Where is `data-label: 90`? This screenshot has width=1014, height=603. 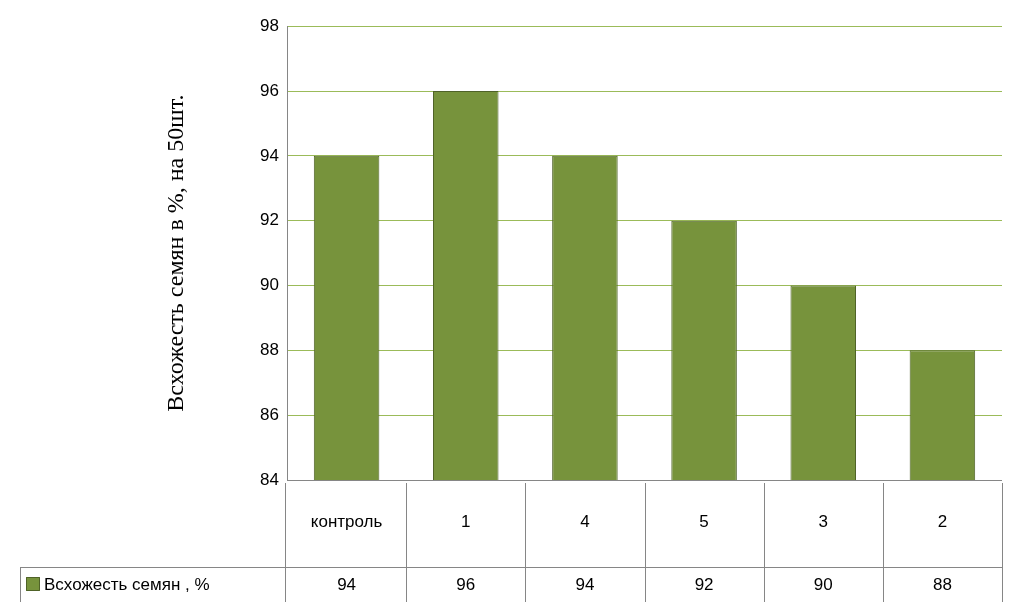
data-label: 90 is located at coordinates (823, 584).